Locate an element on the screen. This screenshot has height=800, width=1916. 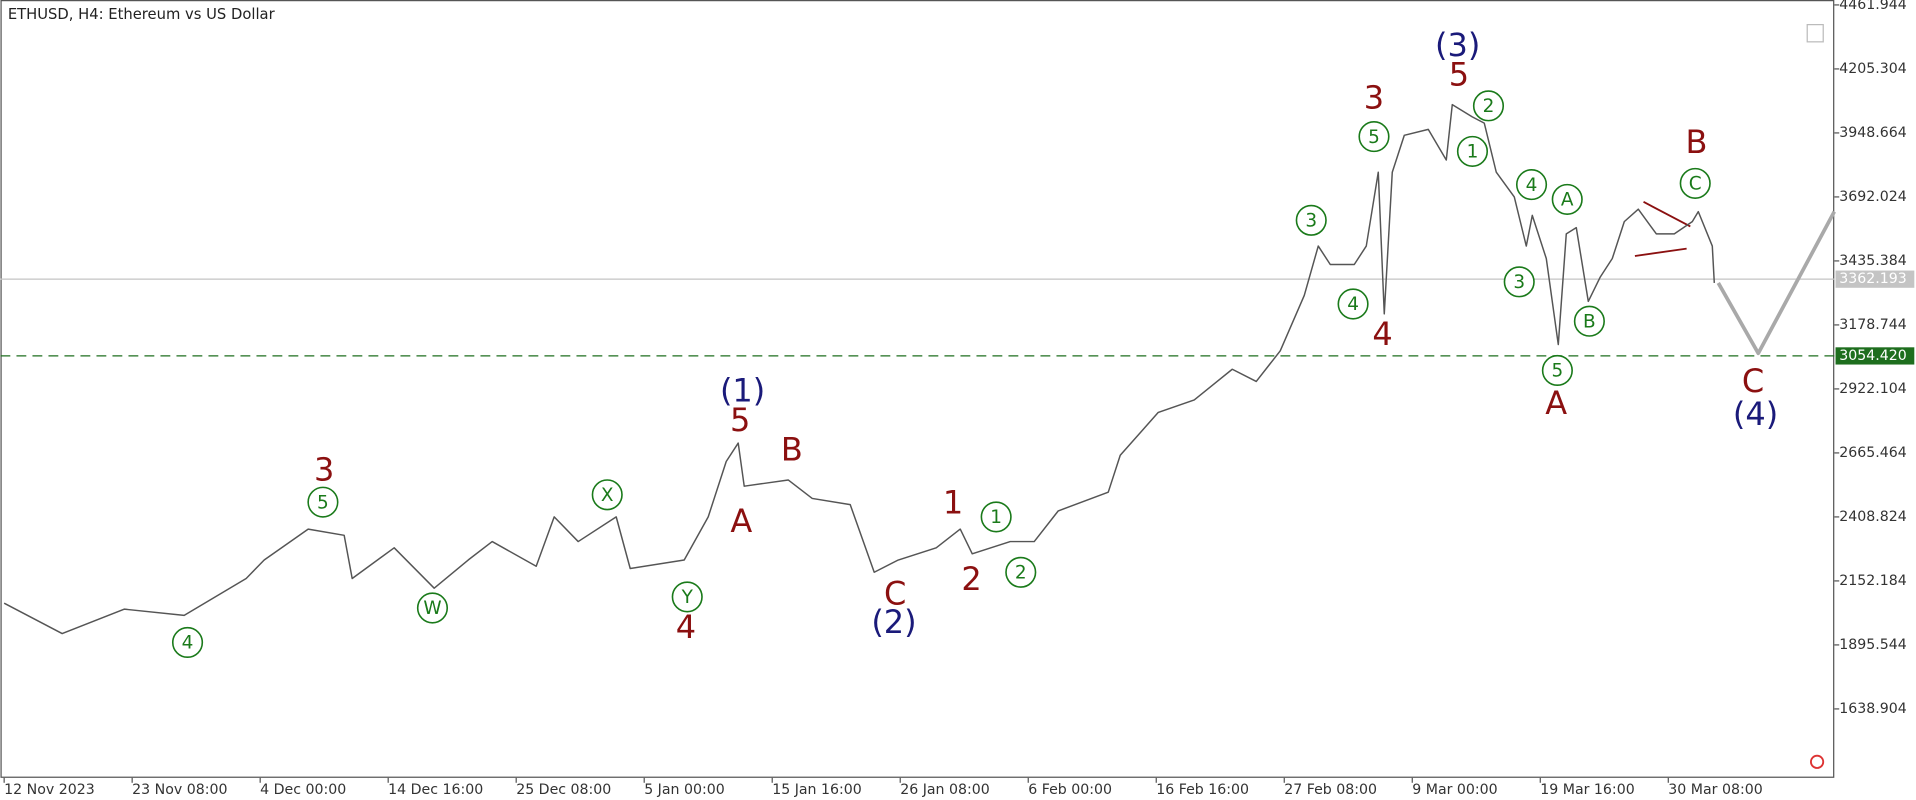
y-tick-label: 4461.944 is located at coordinates (1872, 6).